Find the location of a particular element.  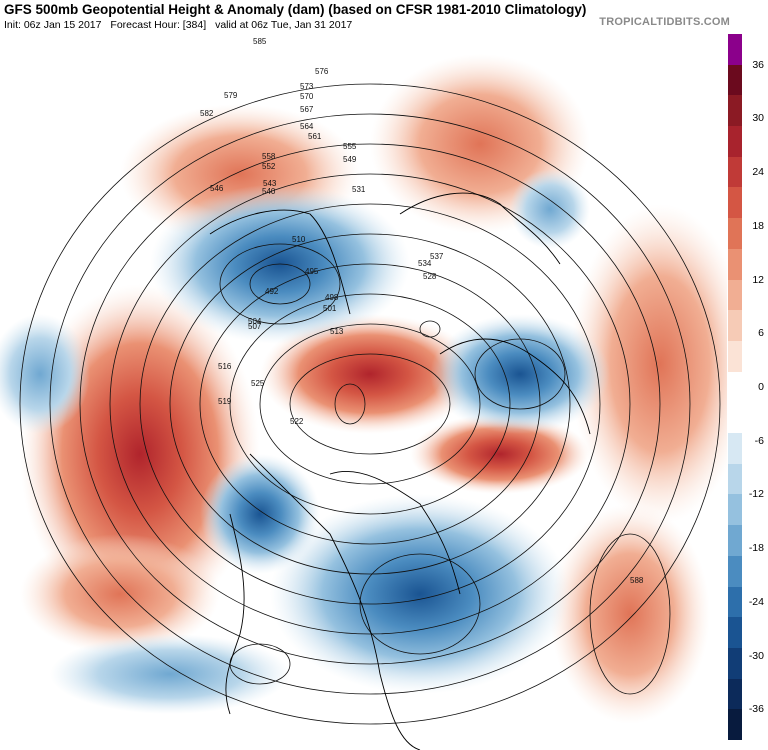

trough-far-west is located at coordinates (45, 374).